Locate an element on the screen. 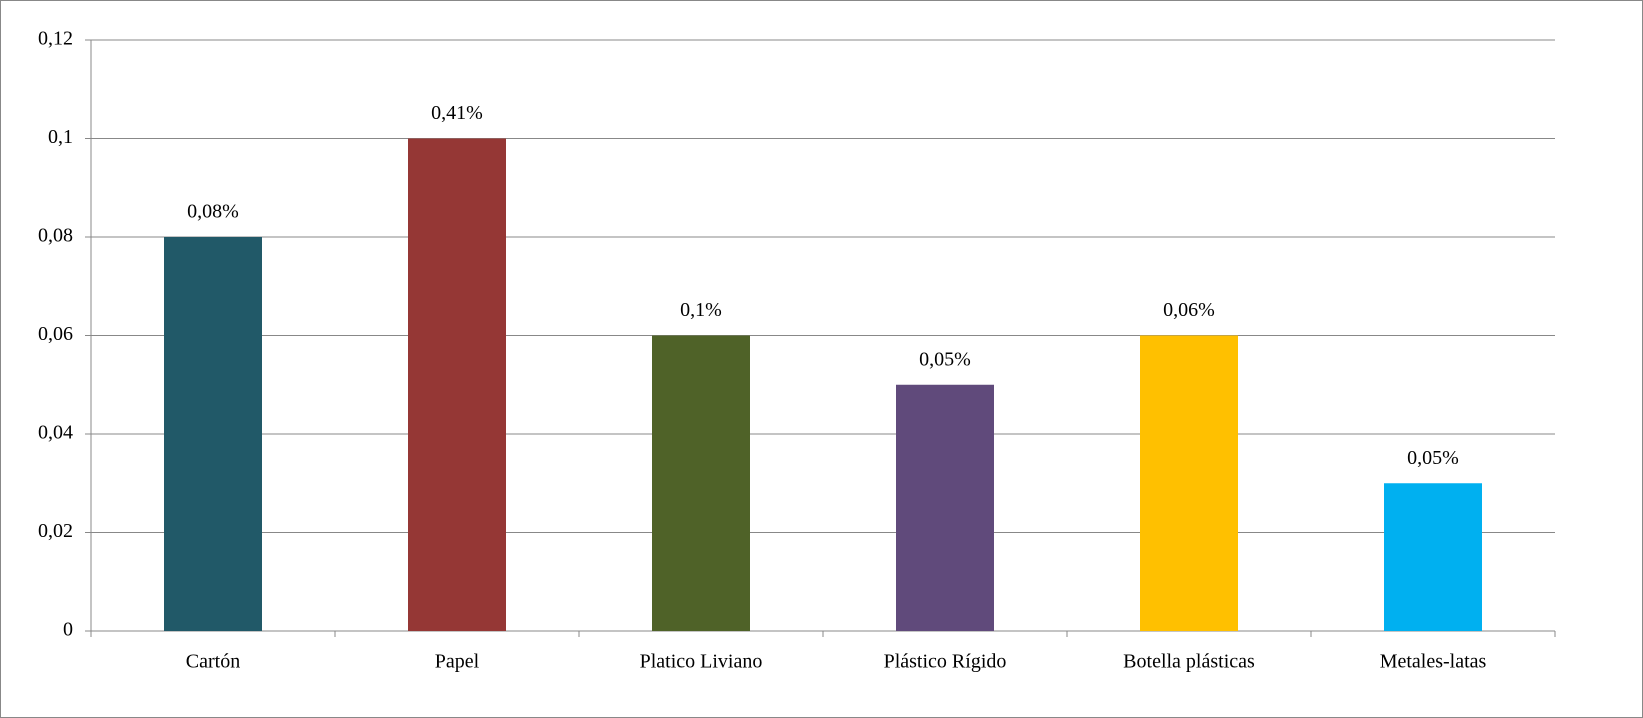 This screenshot has width=1643, height=718. y-tick-label: 0,06 is located at coordinates (55, 334).